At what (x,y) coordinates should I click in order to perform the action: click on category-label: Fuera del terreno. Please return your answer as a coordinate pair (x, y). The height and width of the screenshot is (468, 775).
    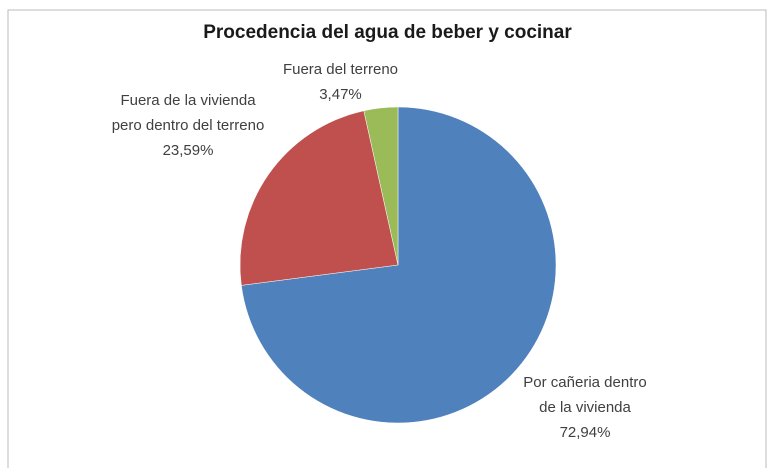
    Looking at the image, I should click on (340, 69).